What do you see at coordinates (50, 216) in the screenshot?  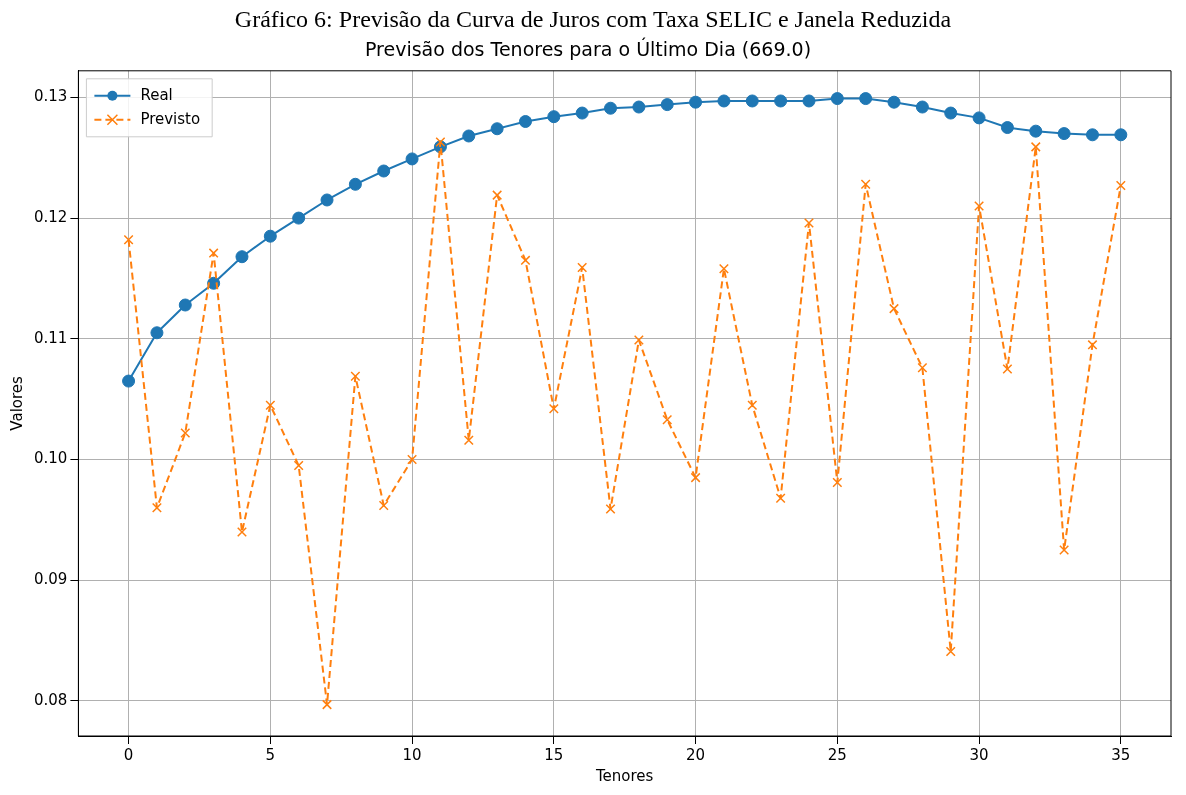 I see `y-tick-label: 0.12` at bounding box center [50, 216].